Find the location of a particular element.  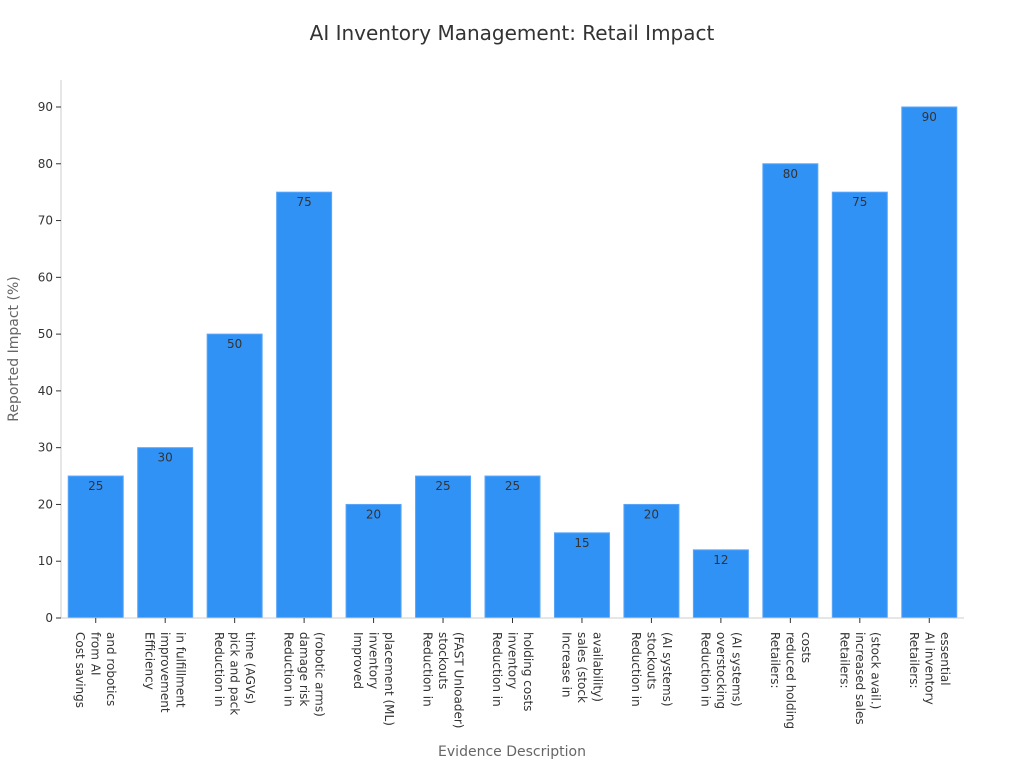

x-tick-label-line: from AI is located at coordinates (96, 654).